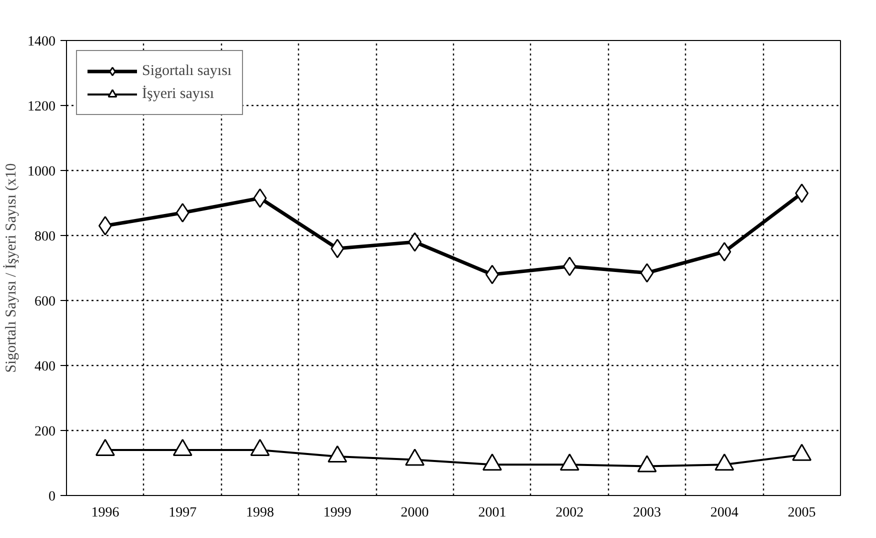  What do you see at coordinates (724, 513) in the screenshot?
I see `x-tick-label: 2004` at bounding box center [724, 513].